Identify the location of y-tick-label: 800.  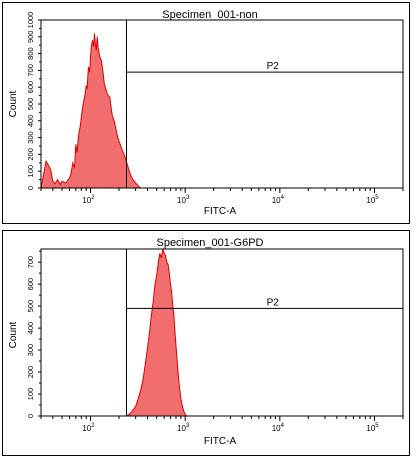
(30, 53).